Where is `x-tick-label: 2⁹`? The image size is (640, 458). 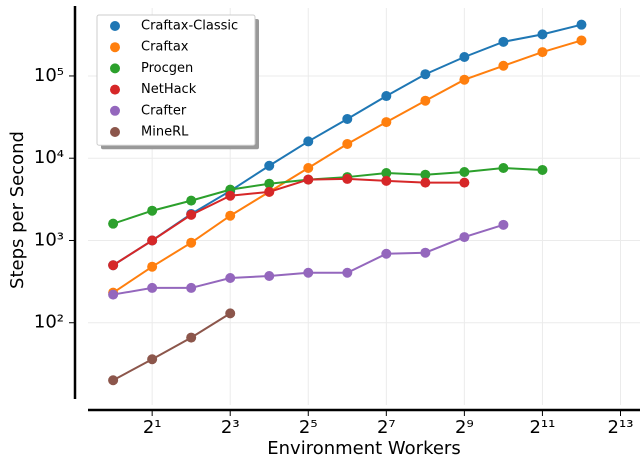
x-tick-label: 2⁹ is located at coordinates (464, 427).